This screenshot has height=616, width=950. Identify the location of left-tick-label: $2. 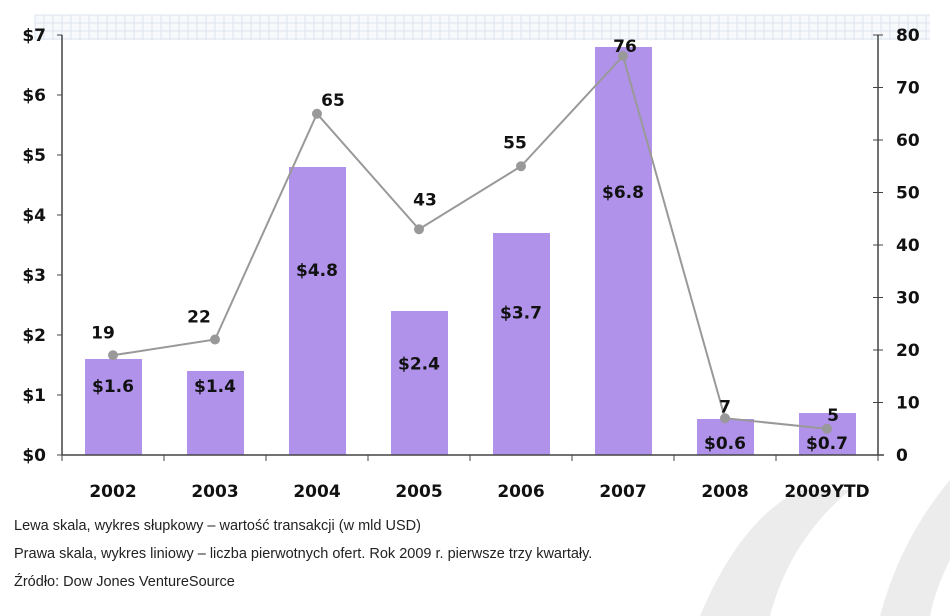
(34, 336).